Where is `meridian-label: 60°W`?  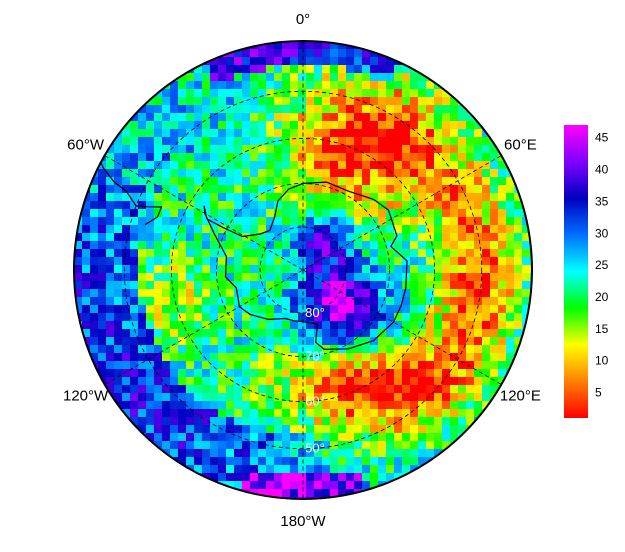
meridian-label: 60°W is located at coordinates (86, 145).